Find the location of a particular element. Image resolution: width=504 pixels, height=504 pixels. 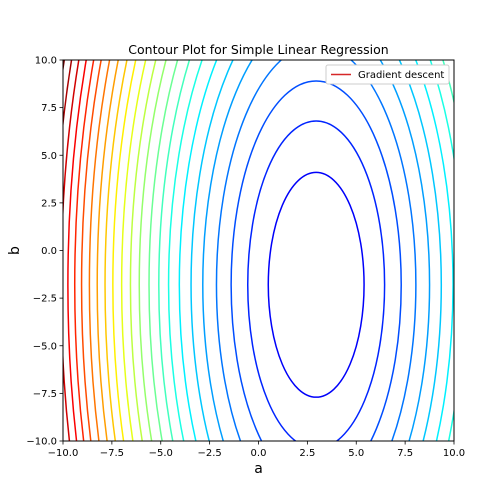

legend: Gradient descent is located at coordinates (387, 74).